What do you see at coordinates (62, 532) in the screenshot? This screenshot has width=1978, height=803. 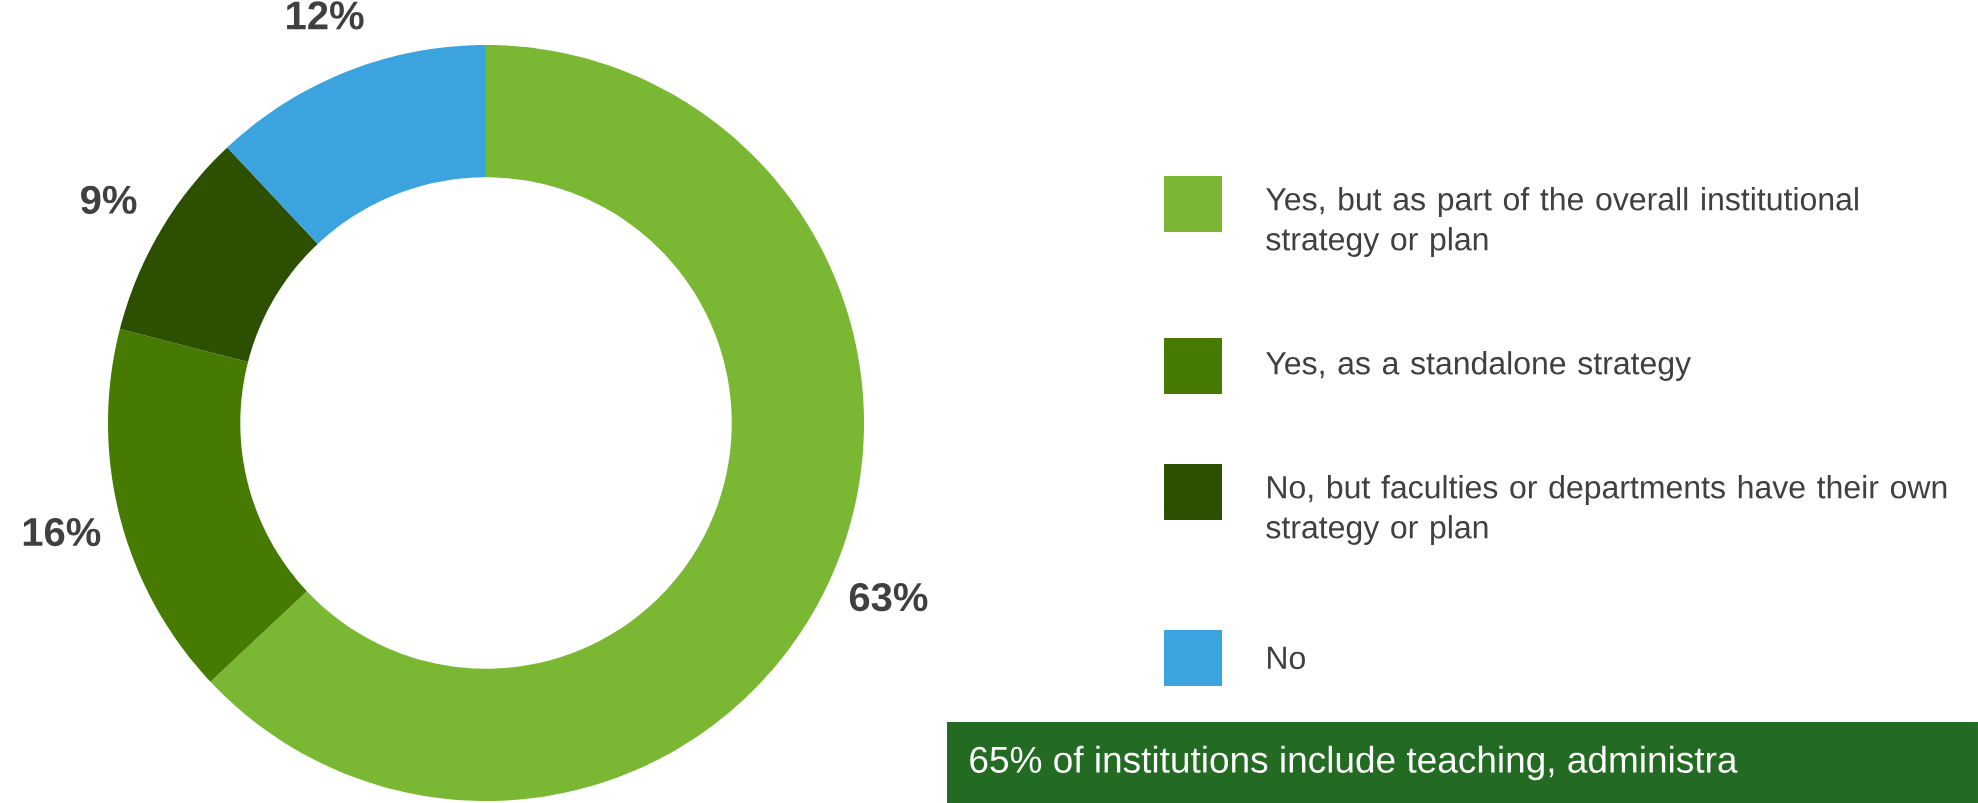 I see `data-label: 16%` at bounding box center [62, 532].